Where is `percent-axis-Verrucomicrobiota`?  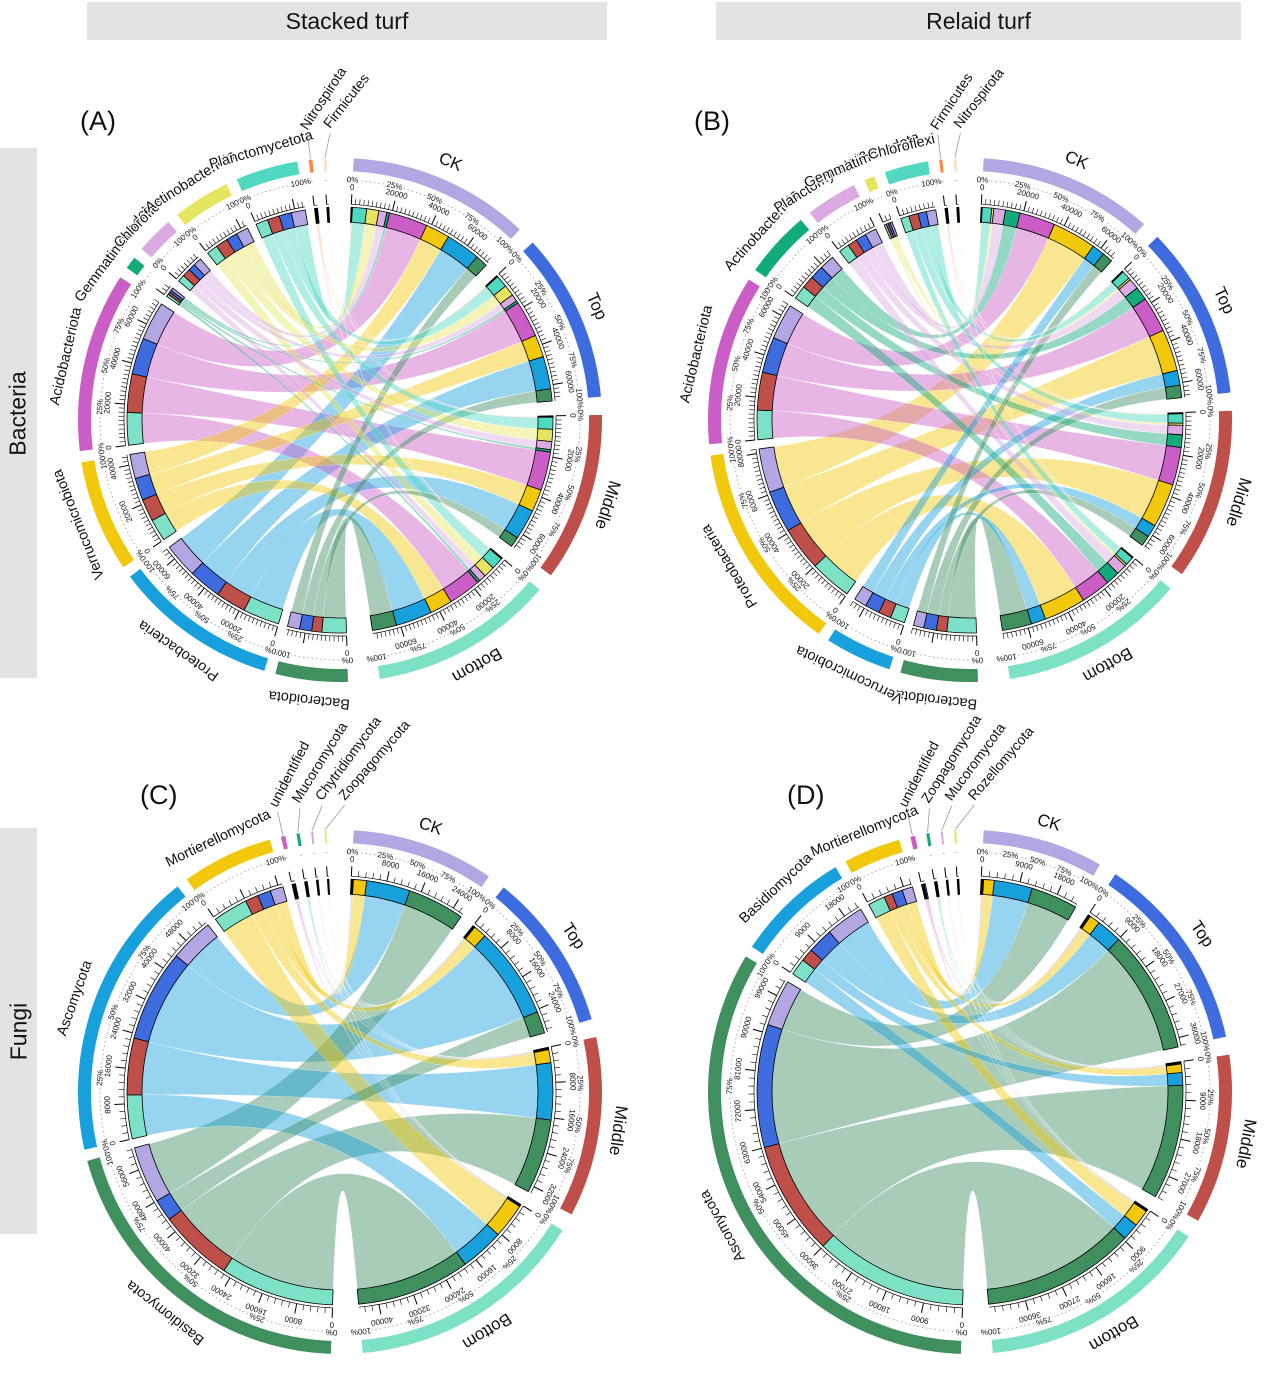
percent-axis-Verrucomicrobiota is located at coordinates (868, 635).